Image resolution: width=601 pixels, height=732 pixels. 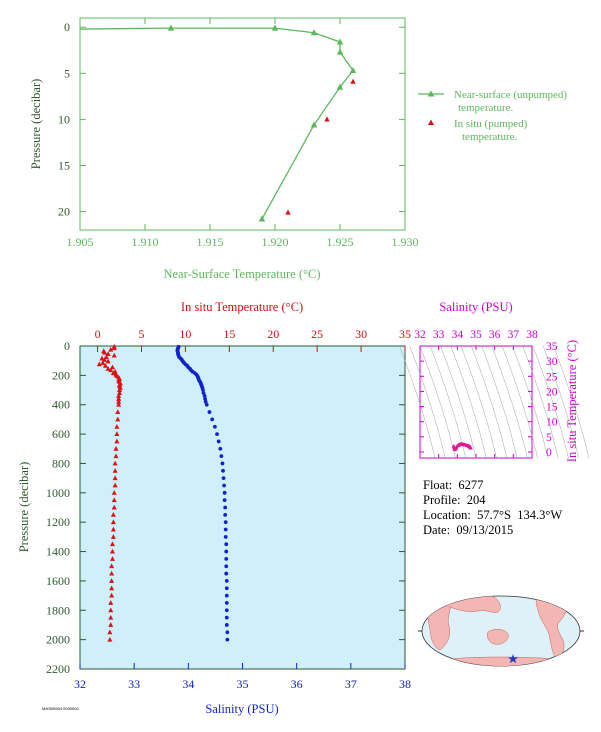 I want to click on x-axis-label: Salinity (PSU), so click(x=475, y=307).